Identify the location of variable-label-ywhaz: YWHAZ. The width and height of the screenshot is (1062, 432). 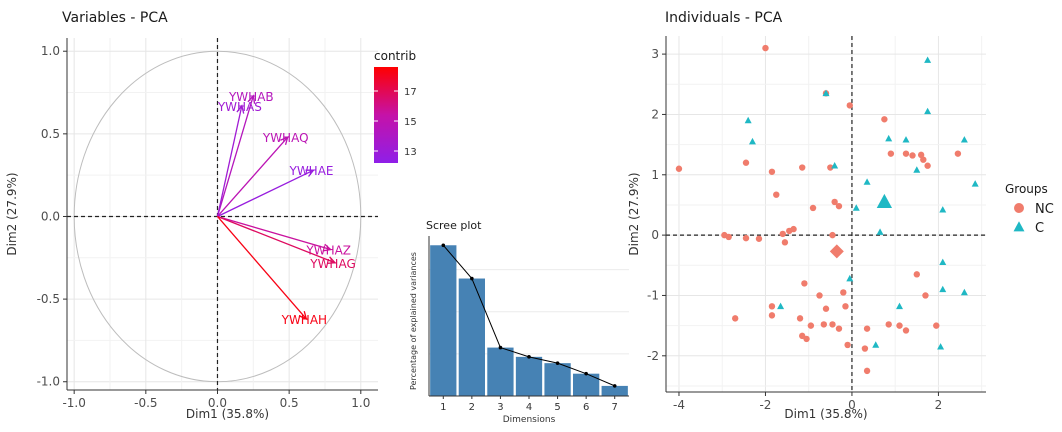
(328, 251).